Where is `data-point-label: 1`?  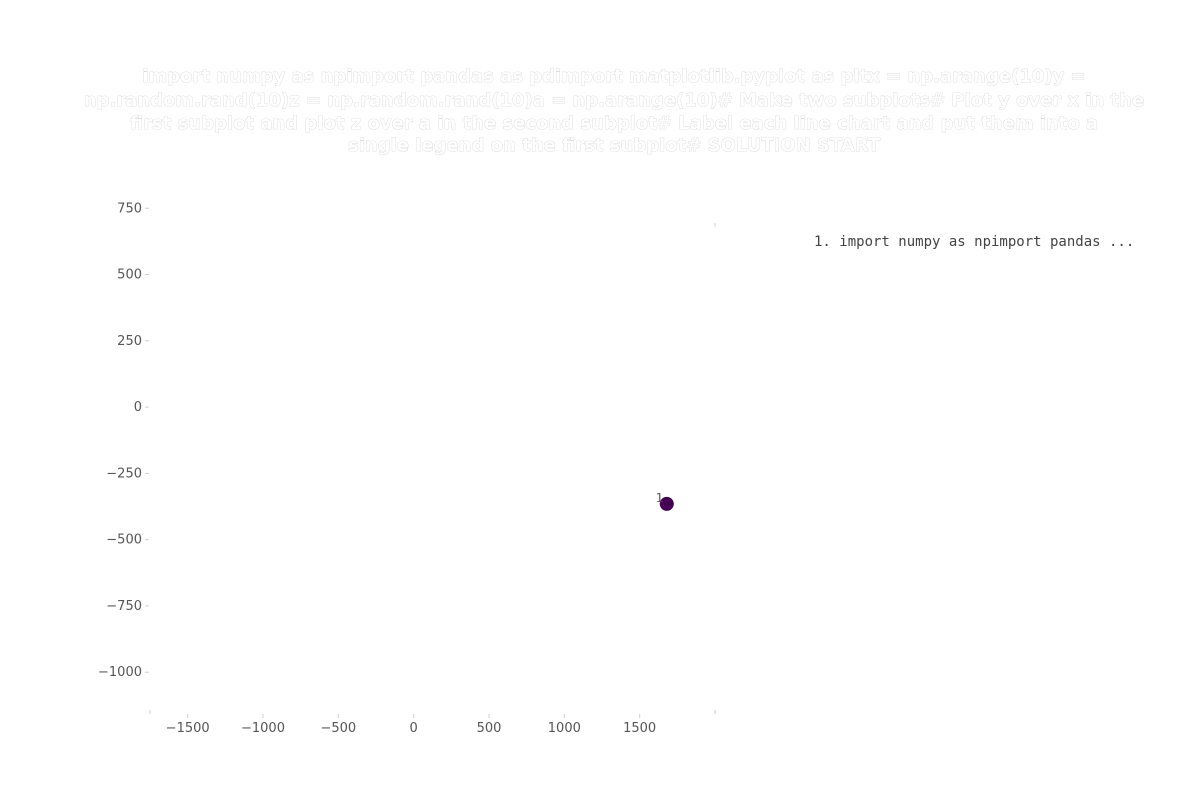
data-point-label: 1 is located at coordinates (660, 498).